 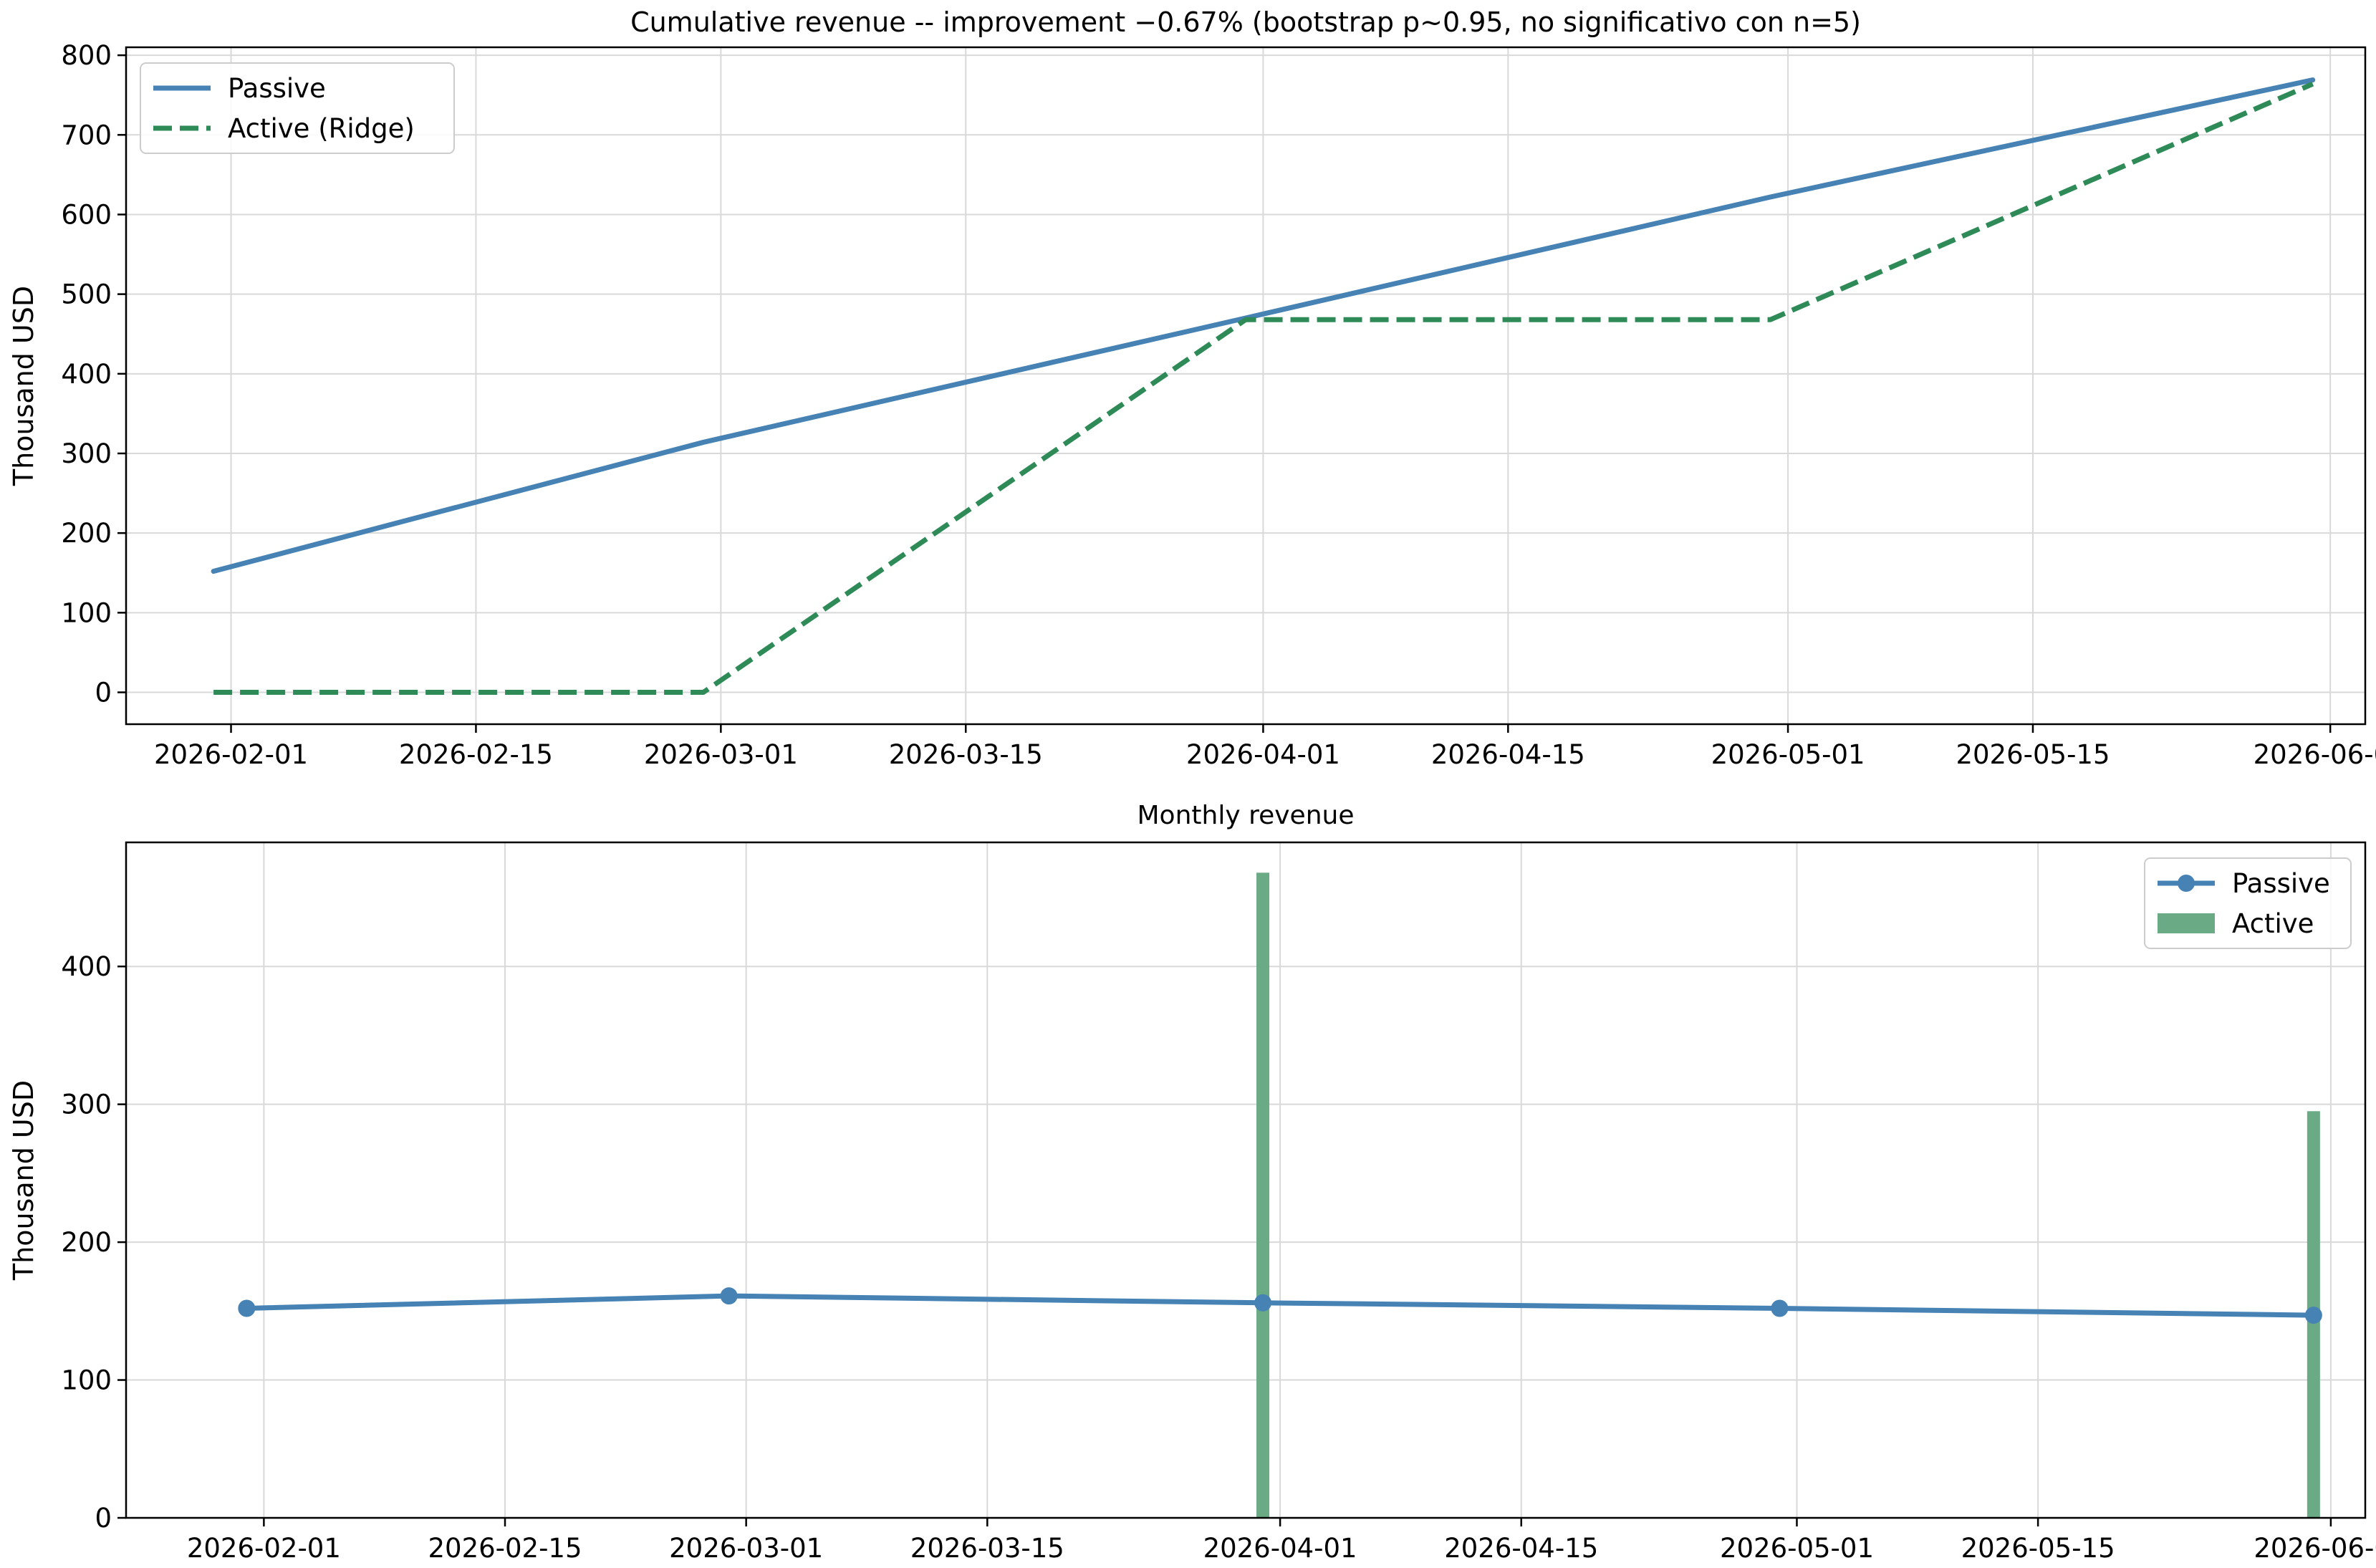 What do you see at coordinates (86, 294) in the screenshot?
I see `y-tick-label: 500` at bounding box center [86, 294].